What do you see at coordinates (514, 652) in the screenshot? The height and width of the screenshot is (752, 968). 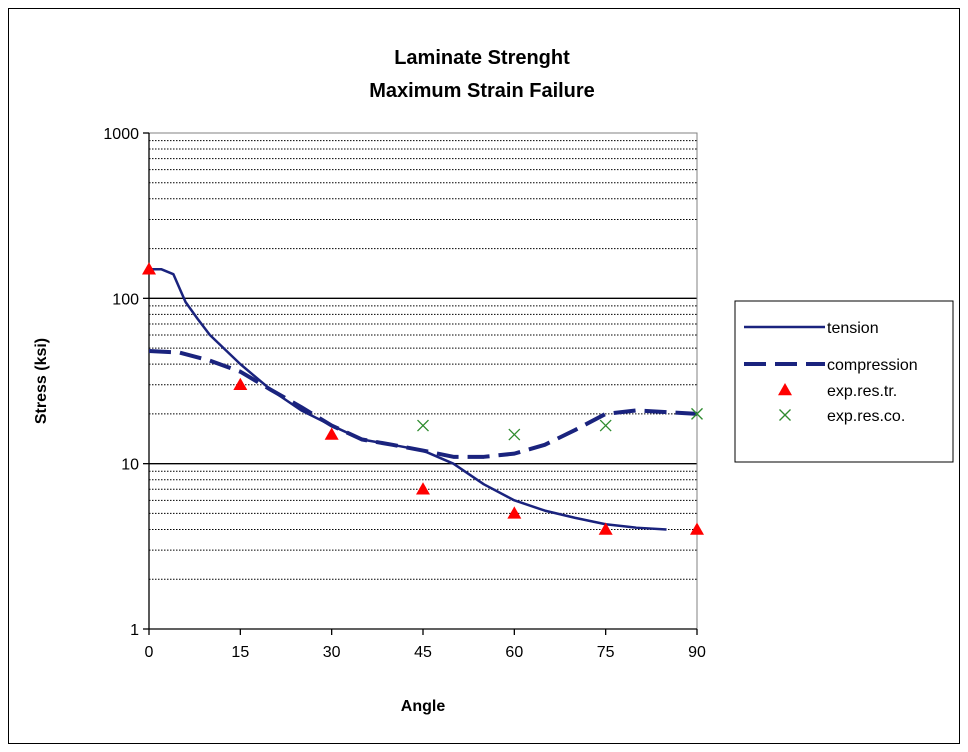 I see `x-tick-label: 60` at bounding box center [514, 652].